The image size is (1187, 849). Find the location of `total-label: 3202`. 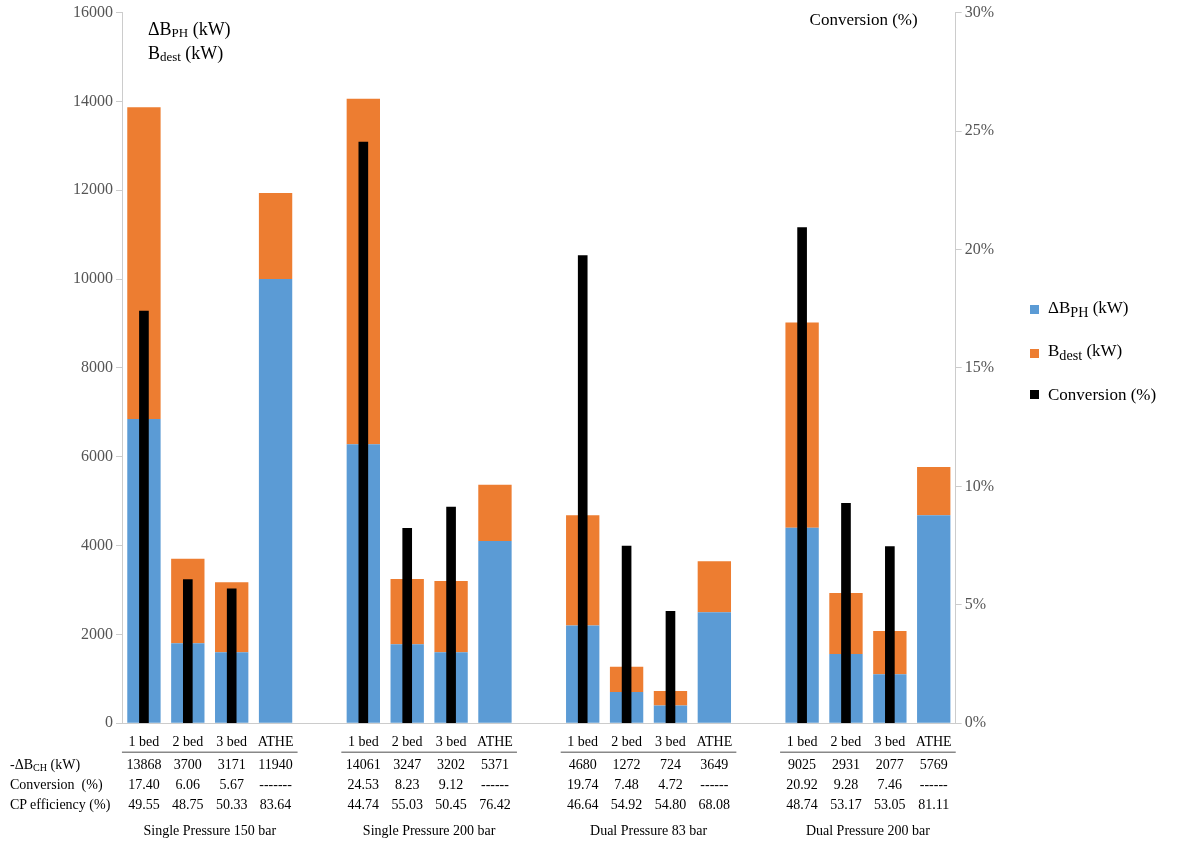

total-label: 3202 is located at coordinates (451, 765).